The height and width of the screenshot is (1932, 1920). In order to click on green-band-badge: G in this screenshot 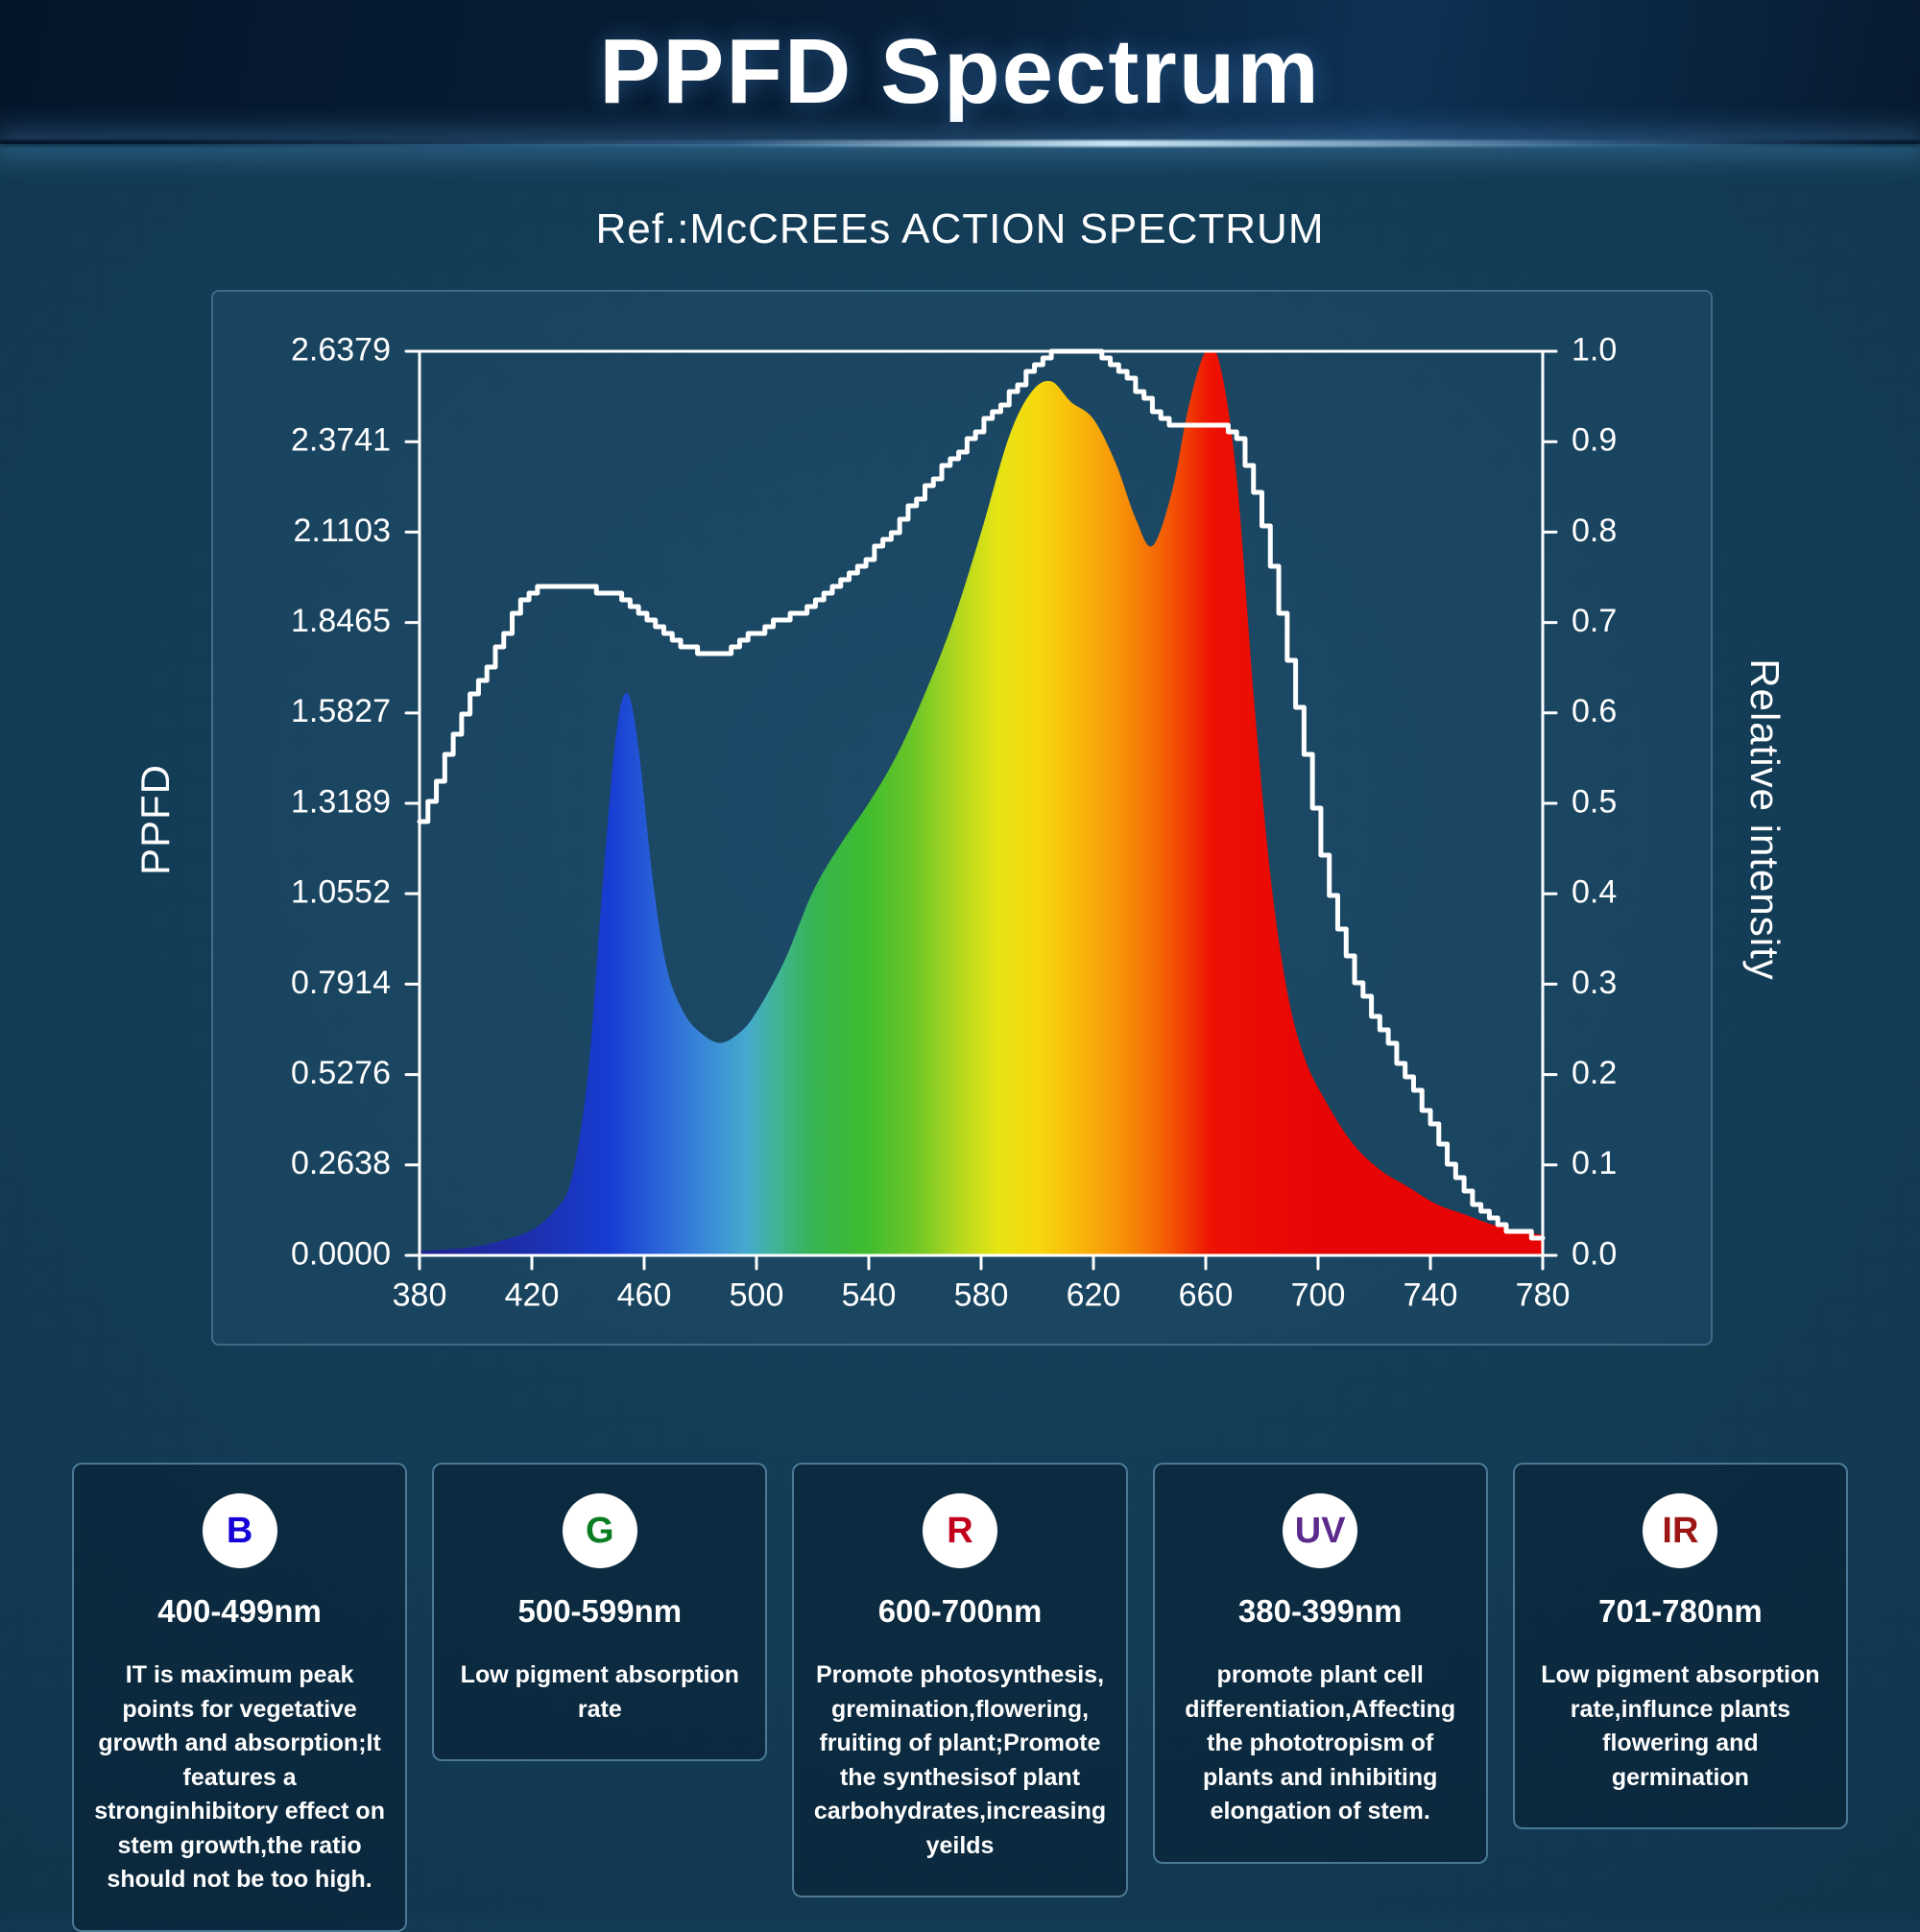, I will do `click(599, 1530)`.